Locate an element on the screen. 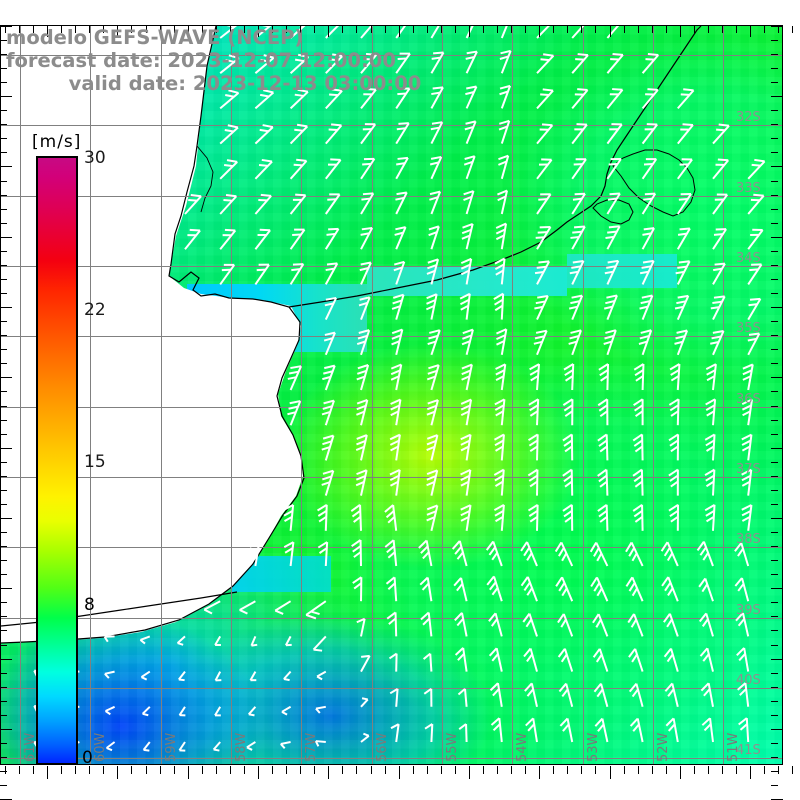 This screenshot has width=800, height=800. lat-label: 34S is located at coordinates (748, 258).